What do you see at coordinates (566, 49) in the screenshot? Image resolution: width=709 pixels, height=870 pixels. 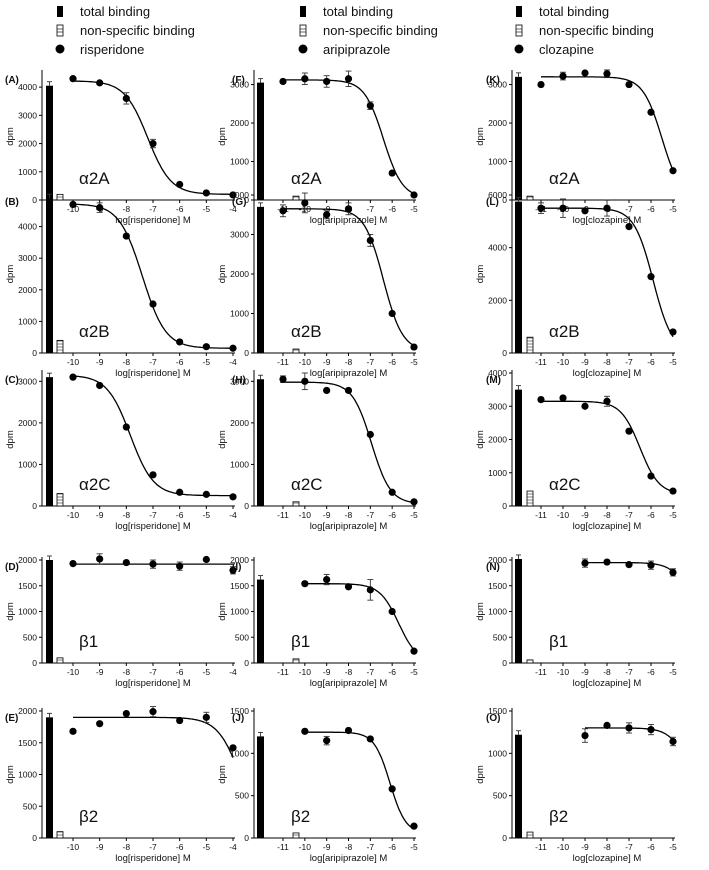 I see `legend-drug-label: clozapine` at bounding box center [566, 49].